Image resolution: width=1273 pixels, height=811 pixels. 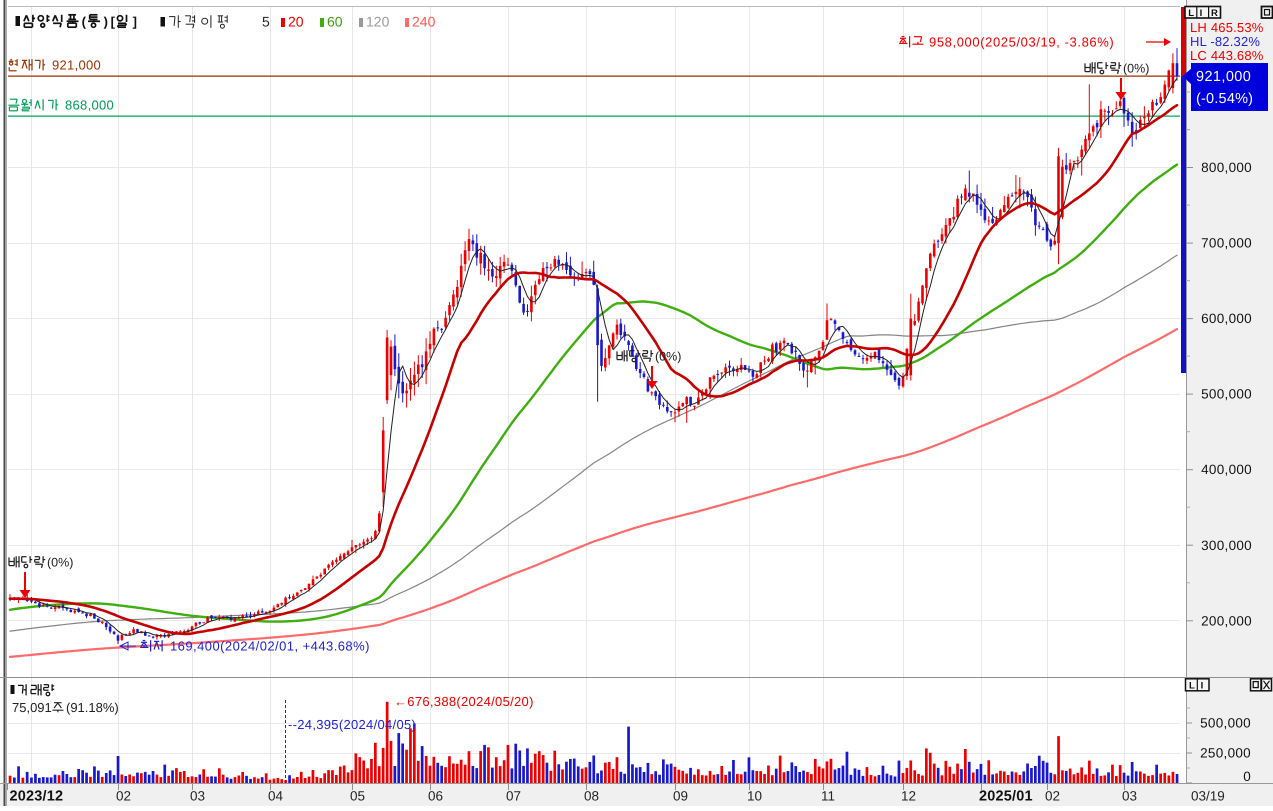 I want to click on svg-text: 08, so click(x=591, y=796).